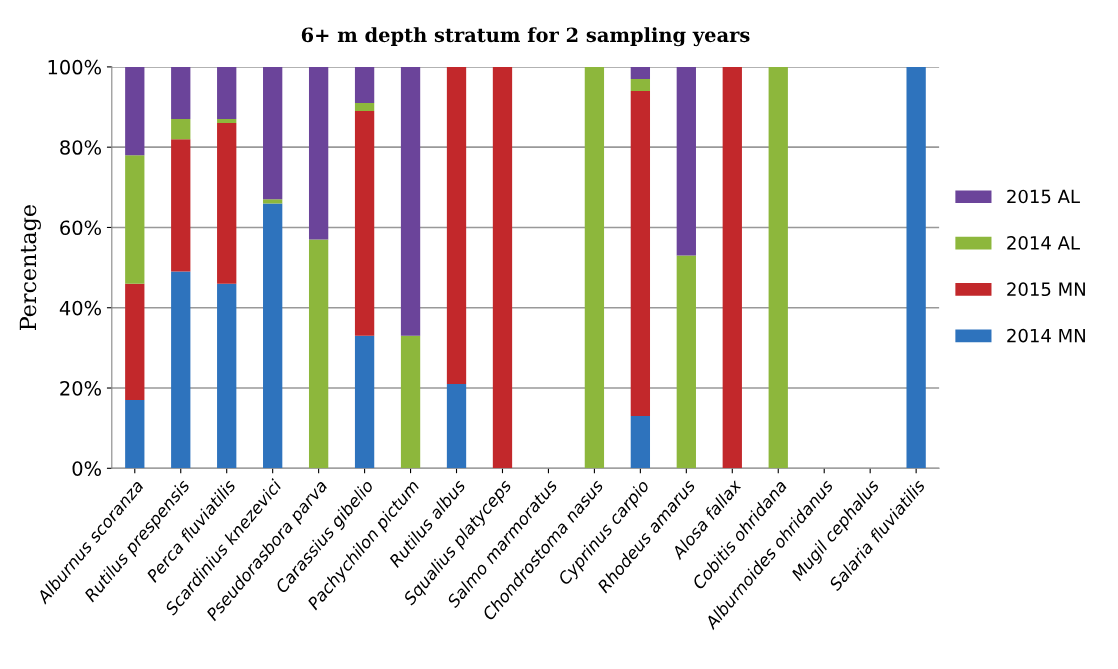 The height and width of the screenshot is (669, 1118). What do you see at coordinates (80, 308) in the screenshot?
I see `y-tick-label: 40%` at bounding box center [80, 308].